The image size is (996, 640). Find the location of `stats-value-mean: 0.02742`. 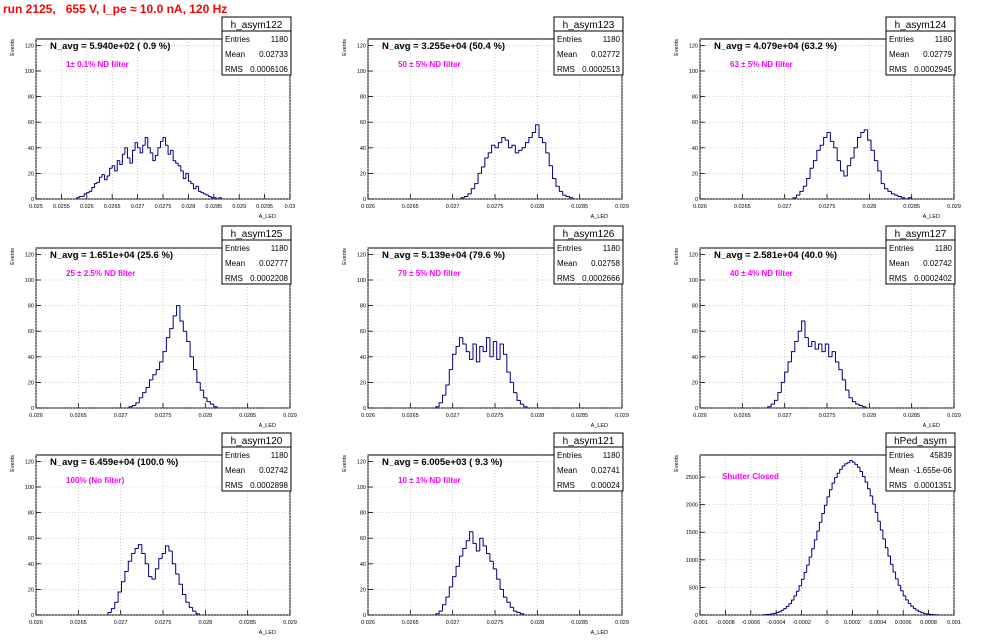

stats-value-mean: 0.02742 is located at coordinates (273, 470).